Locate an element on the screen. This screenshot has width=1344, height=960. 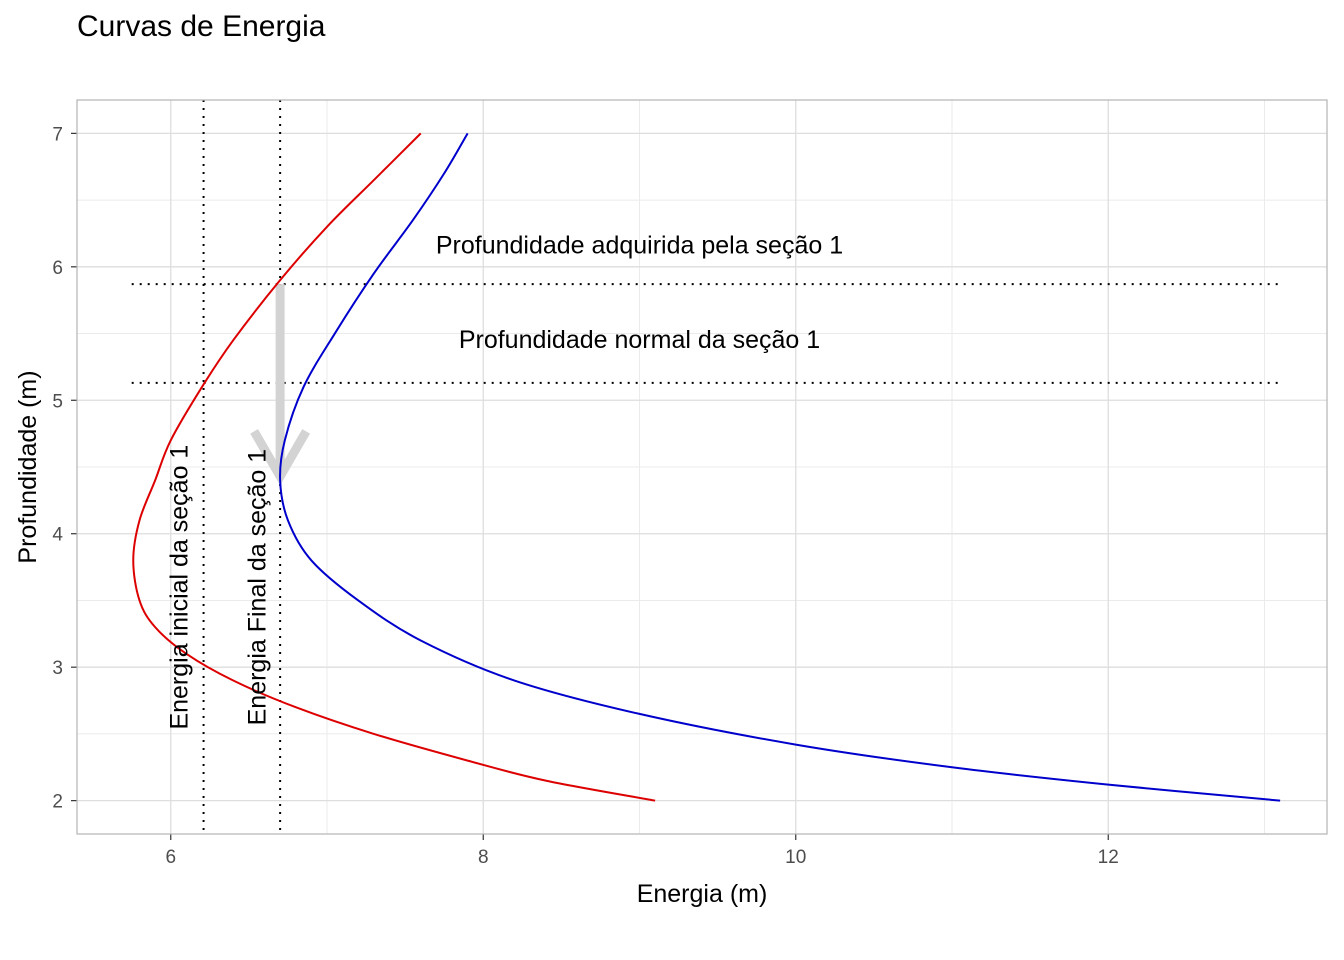
y-axis-title: Profundidade (m) is located at coordinates (28, 466).